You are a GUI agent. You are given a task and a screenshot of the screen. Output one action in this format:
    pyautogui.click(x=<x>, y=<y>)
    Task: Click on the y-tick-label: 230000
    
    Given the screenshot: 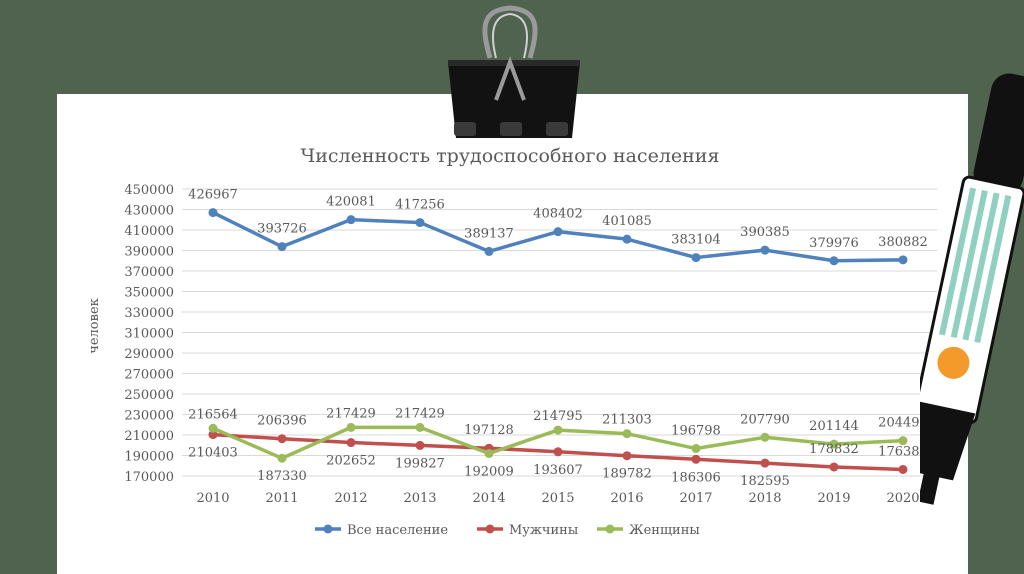 What is the action you would take?
    pyautogui.click(x=149, y=416)
    